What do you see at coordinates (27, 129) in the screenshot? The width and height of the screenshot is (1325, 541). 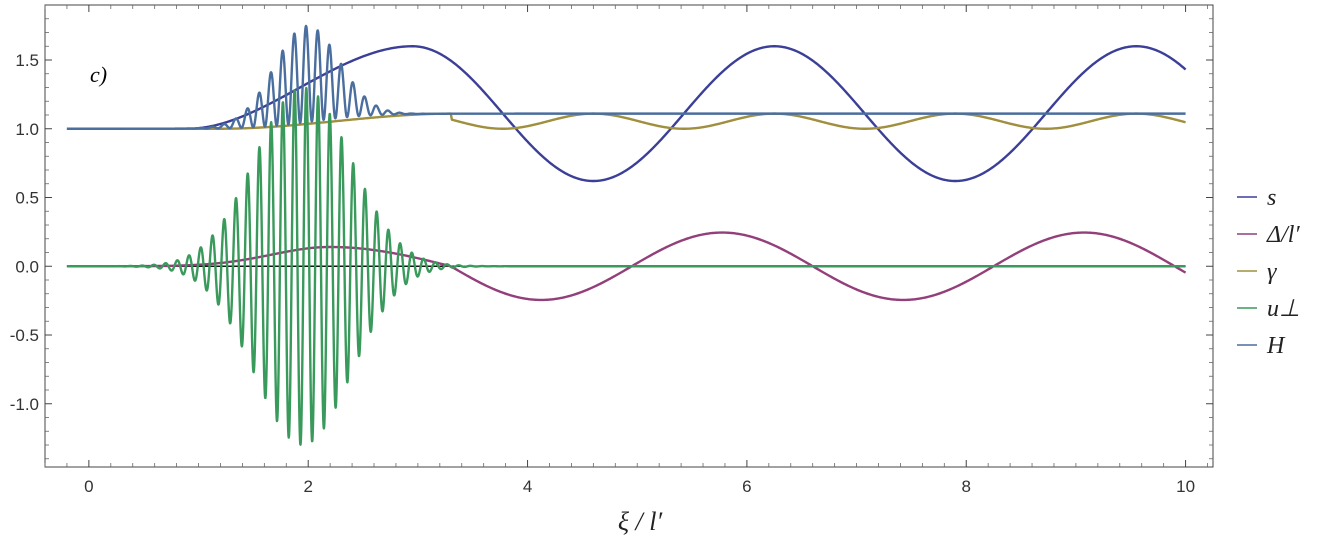 I see `y-tick-label: 1.0` at bounding box center [27, 129].